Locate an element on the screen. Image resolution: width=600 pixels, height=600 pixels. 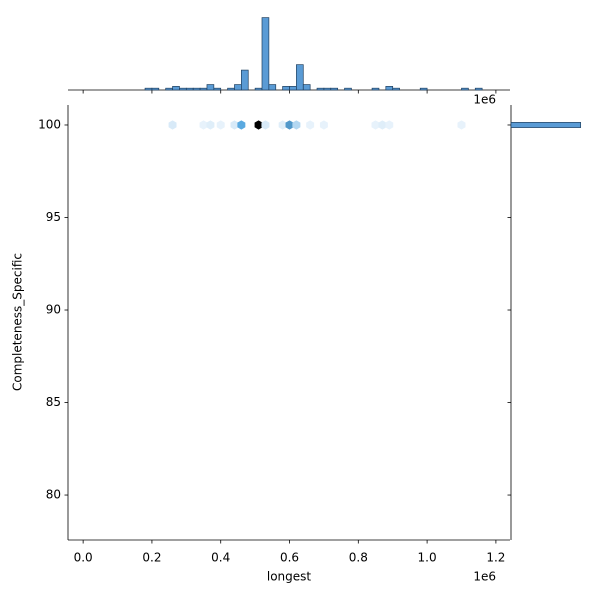
x-tick-label: 0.6 is located at coordinates (289, 558).